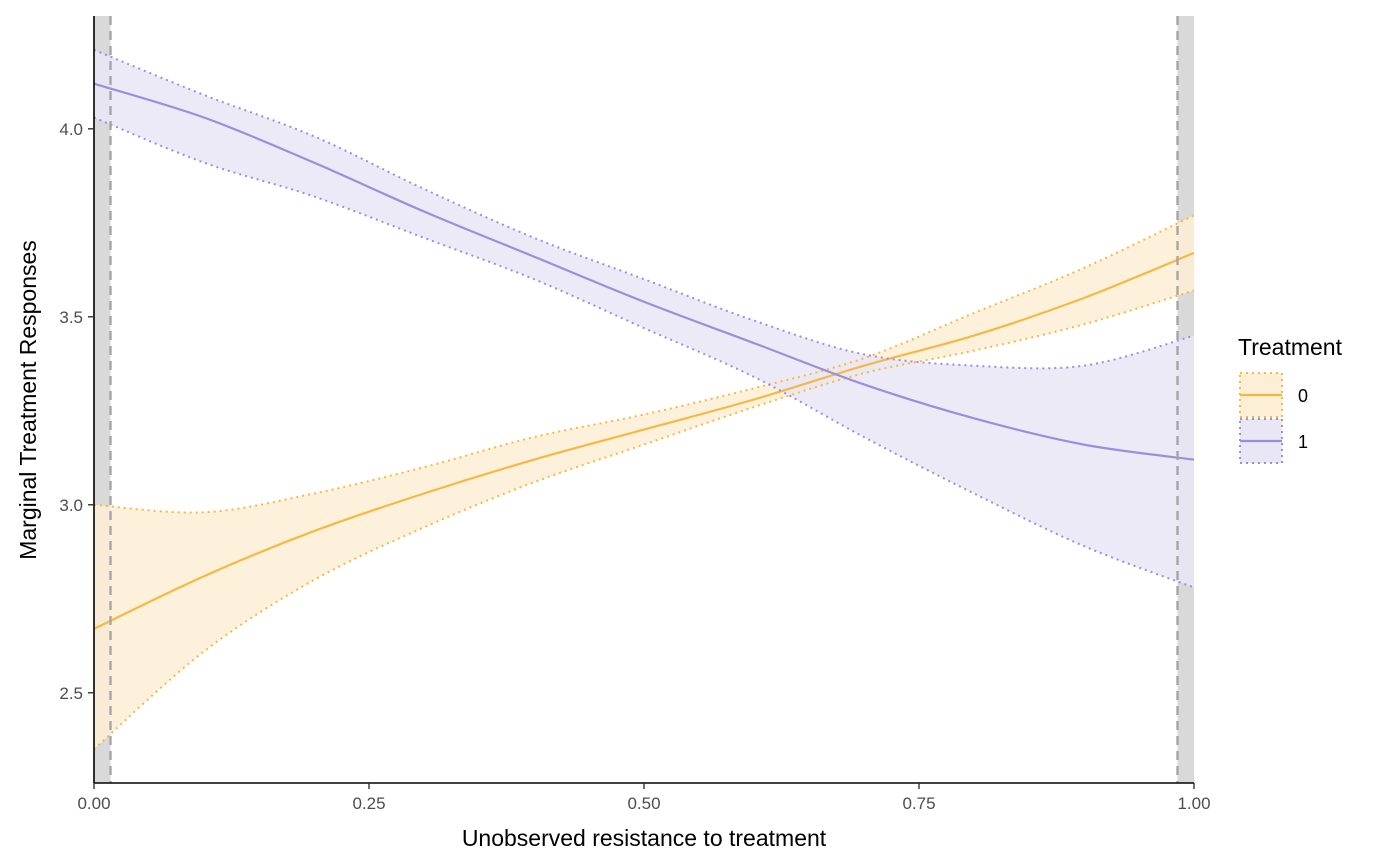  I want to click on legend-label: 1, so click(1303, 442).